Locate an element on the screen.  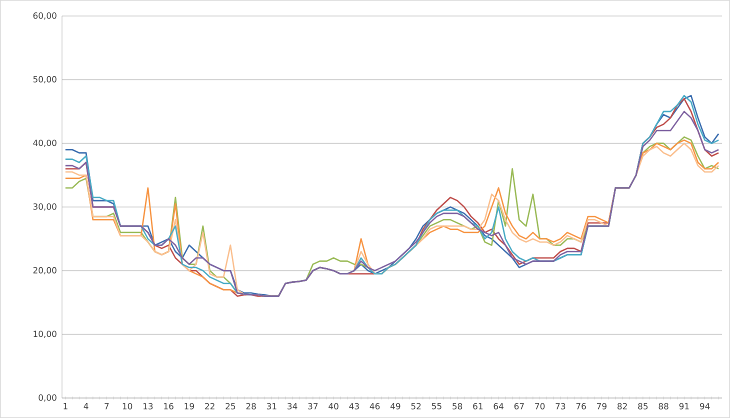
x-tick-label: 40 is located at coordinates (333, 406).